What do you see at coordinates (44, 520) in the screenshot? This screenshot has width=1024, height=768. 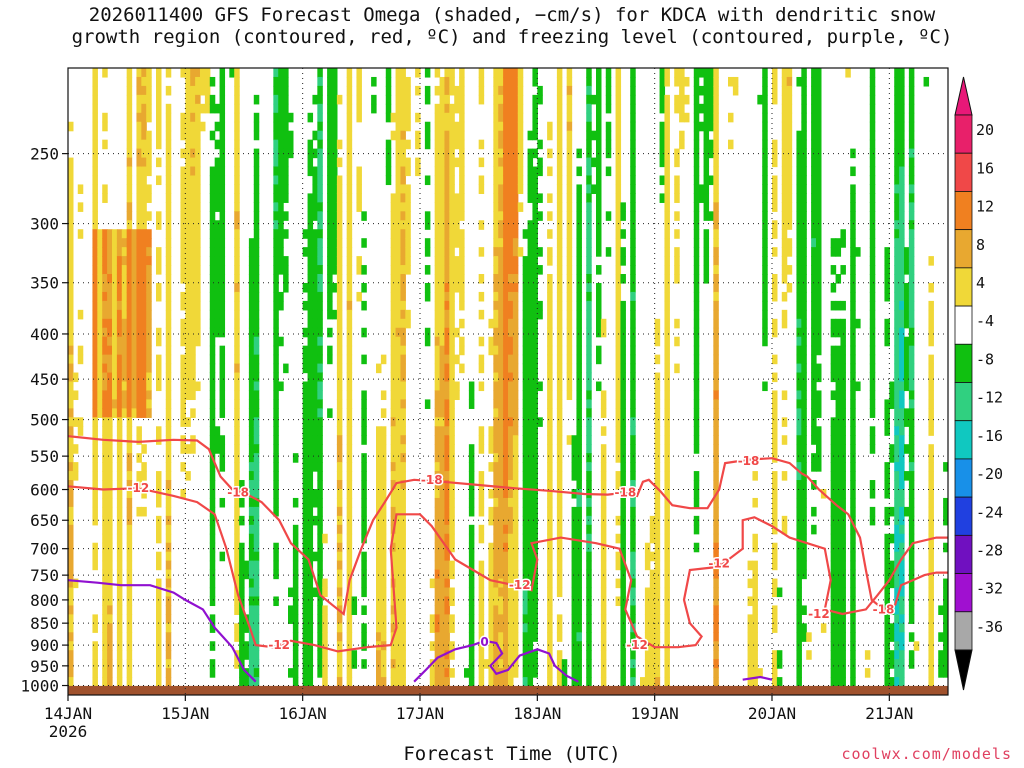 I see `y-tick-label: 650` at bounding box center [44, 520].